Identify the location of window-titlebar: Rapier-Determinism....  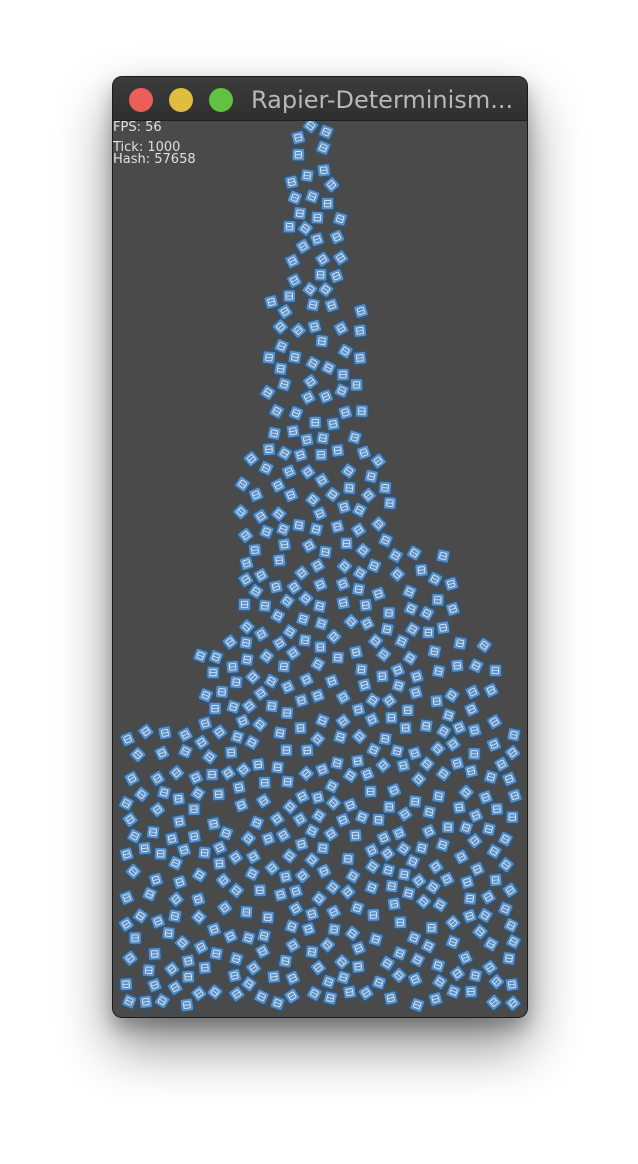
(320, 99).